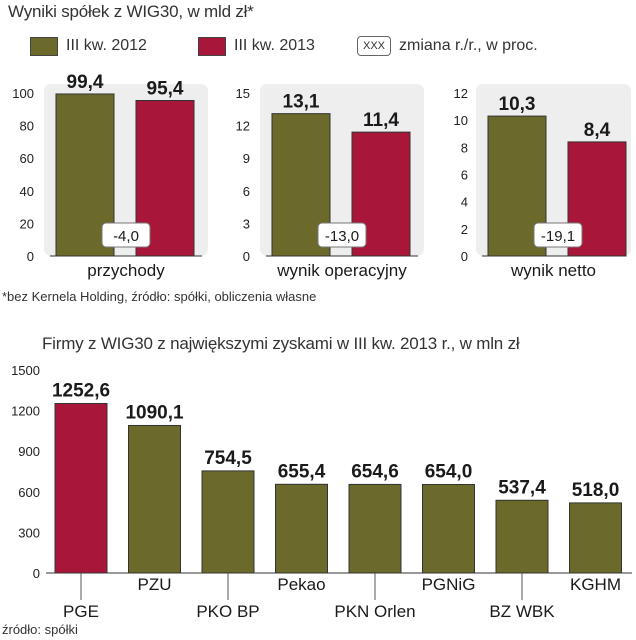  I want to click on category-label: KGHM, so click(595, 584).